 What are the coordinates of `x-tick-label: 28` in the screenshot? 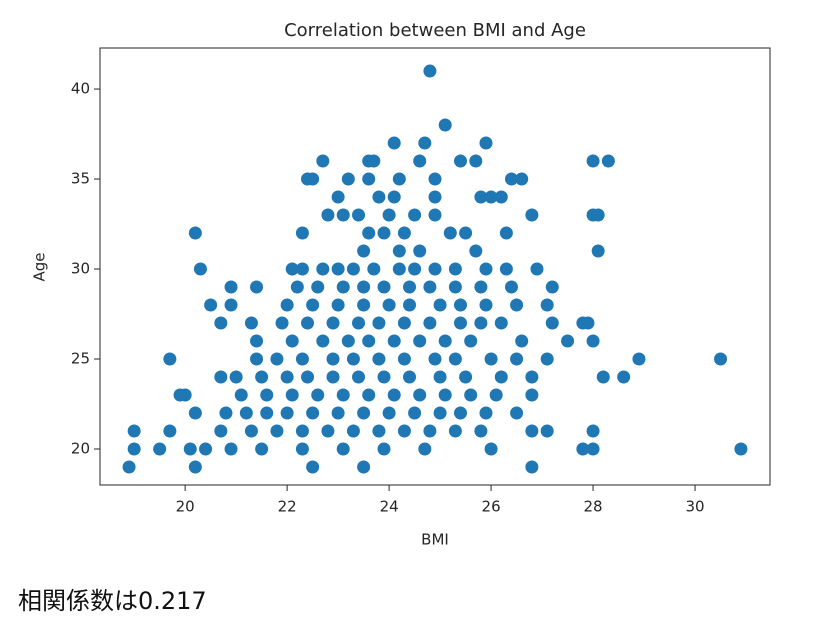 It's located at (593, 507).